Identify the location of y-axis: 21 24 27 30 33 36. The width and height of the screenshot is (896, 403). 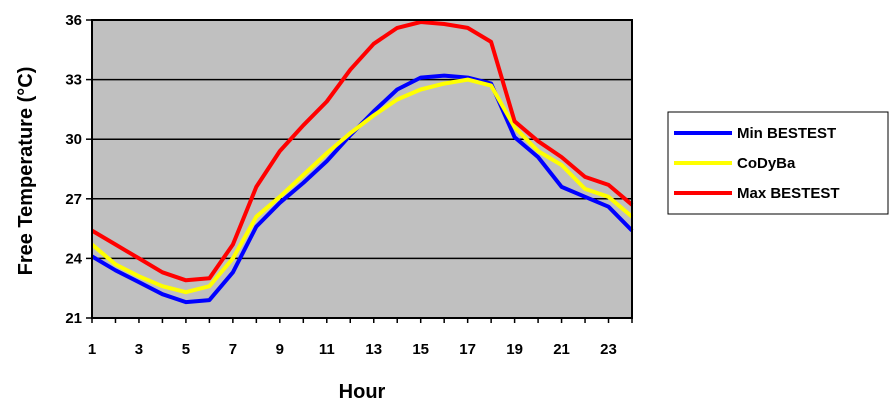
(78, 169).